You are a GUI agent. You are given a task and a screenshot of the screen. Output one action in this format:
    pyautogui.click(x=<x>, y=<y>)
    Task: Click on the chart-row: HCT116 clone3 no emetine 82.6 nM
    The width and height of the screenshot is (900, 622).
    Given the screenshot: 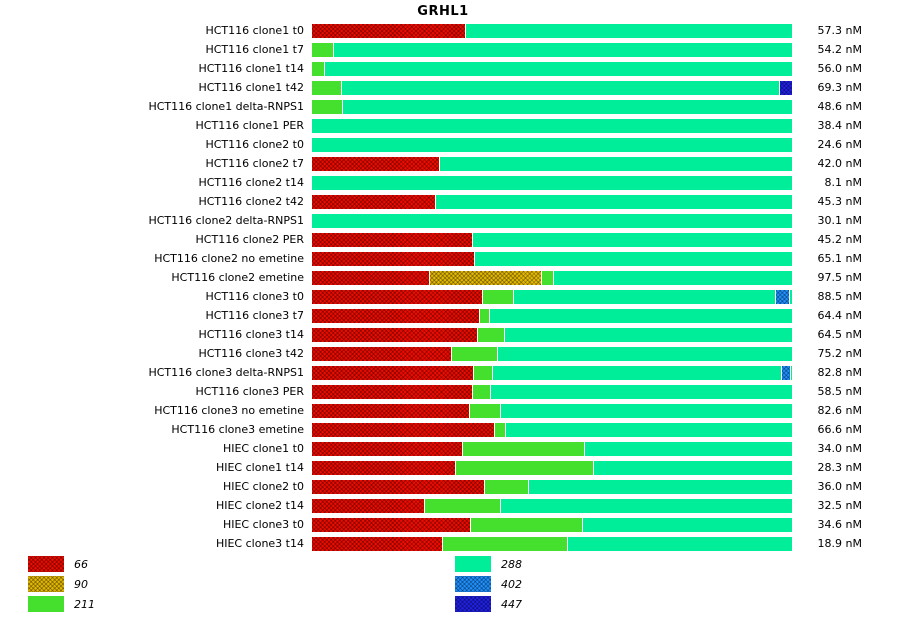 What is the action you would take?
    pyautogui.click(x=450, y=410)
    